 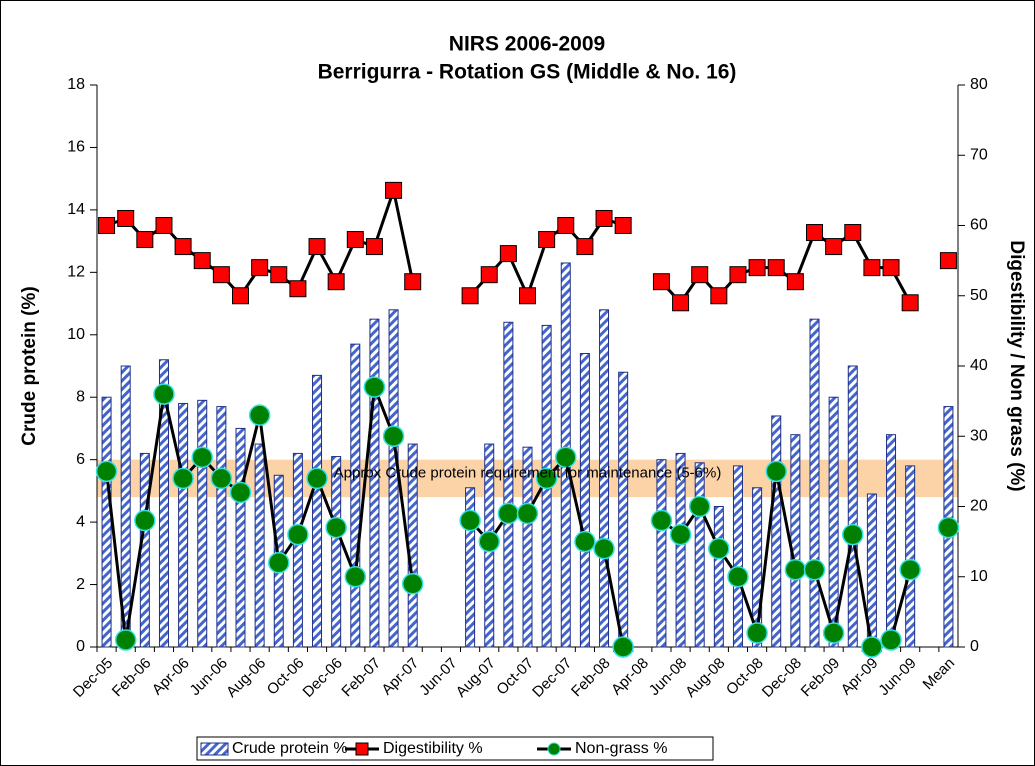 What do you see at coordinates (433, 748) in the screenshot?
I see `legend-label: Digestibility %` at bounding box center [433, 748].